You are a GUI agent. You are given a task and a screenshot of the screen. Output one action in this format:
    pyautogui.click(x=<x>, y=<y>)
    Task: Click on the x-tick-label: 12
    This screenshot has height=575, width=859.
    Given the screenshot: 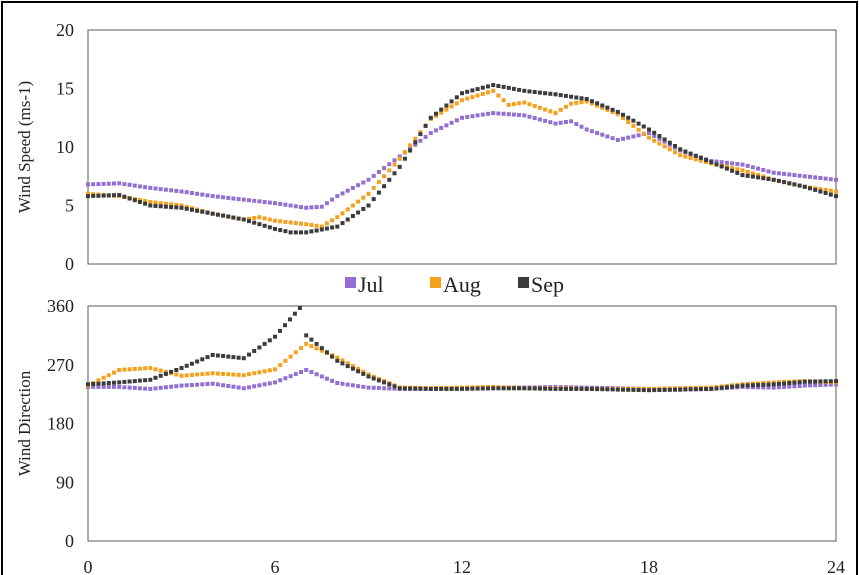 What is the action you would take?
    pyautogui.click(x=462, y=566)
    